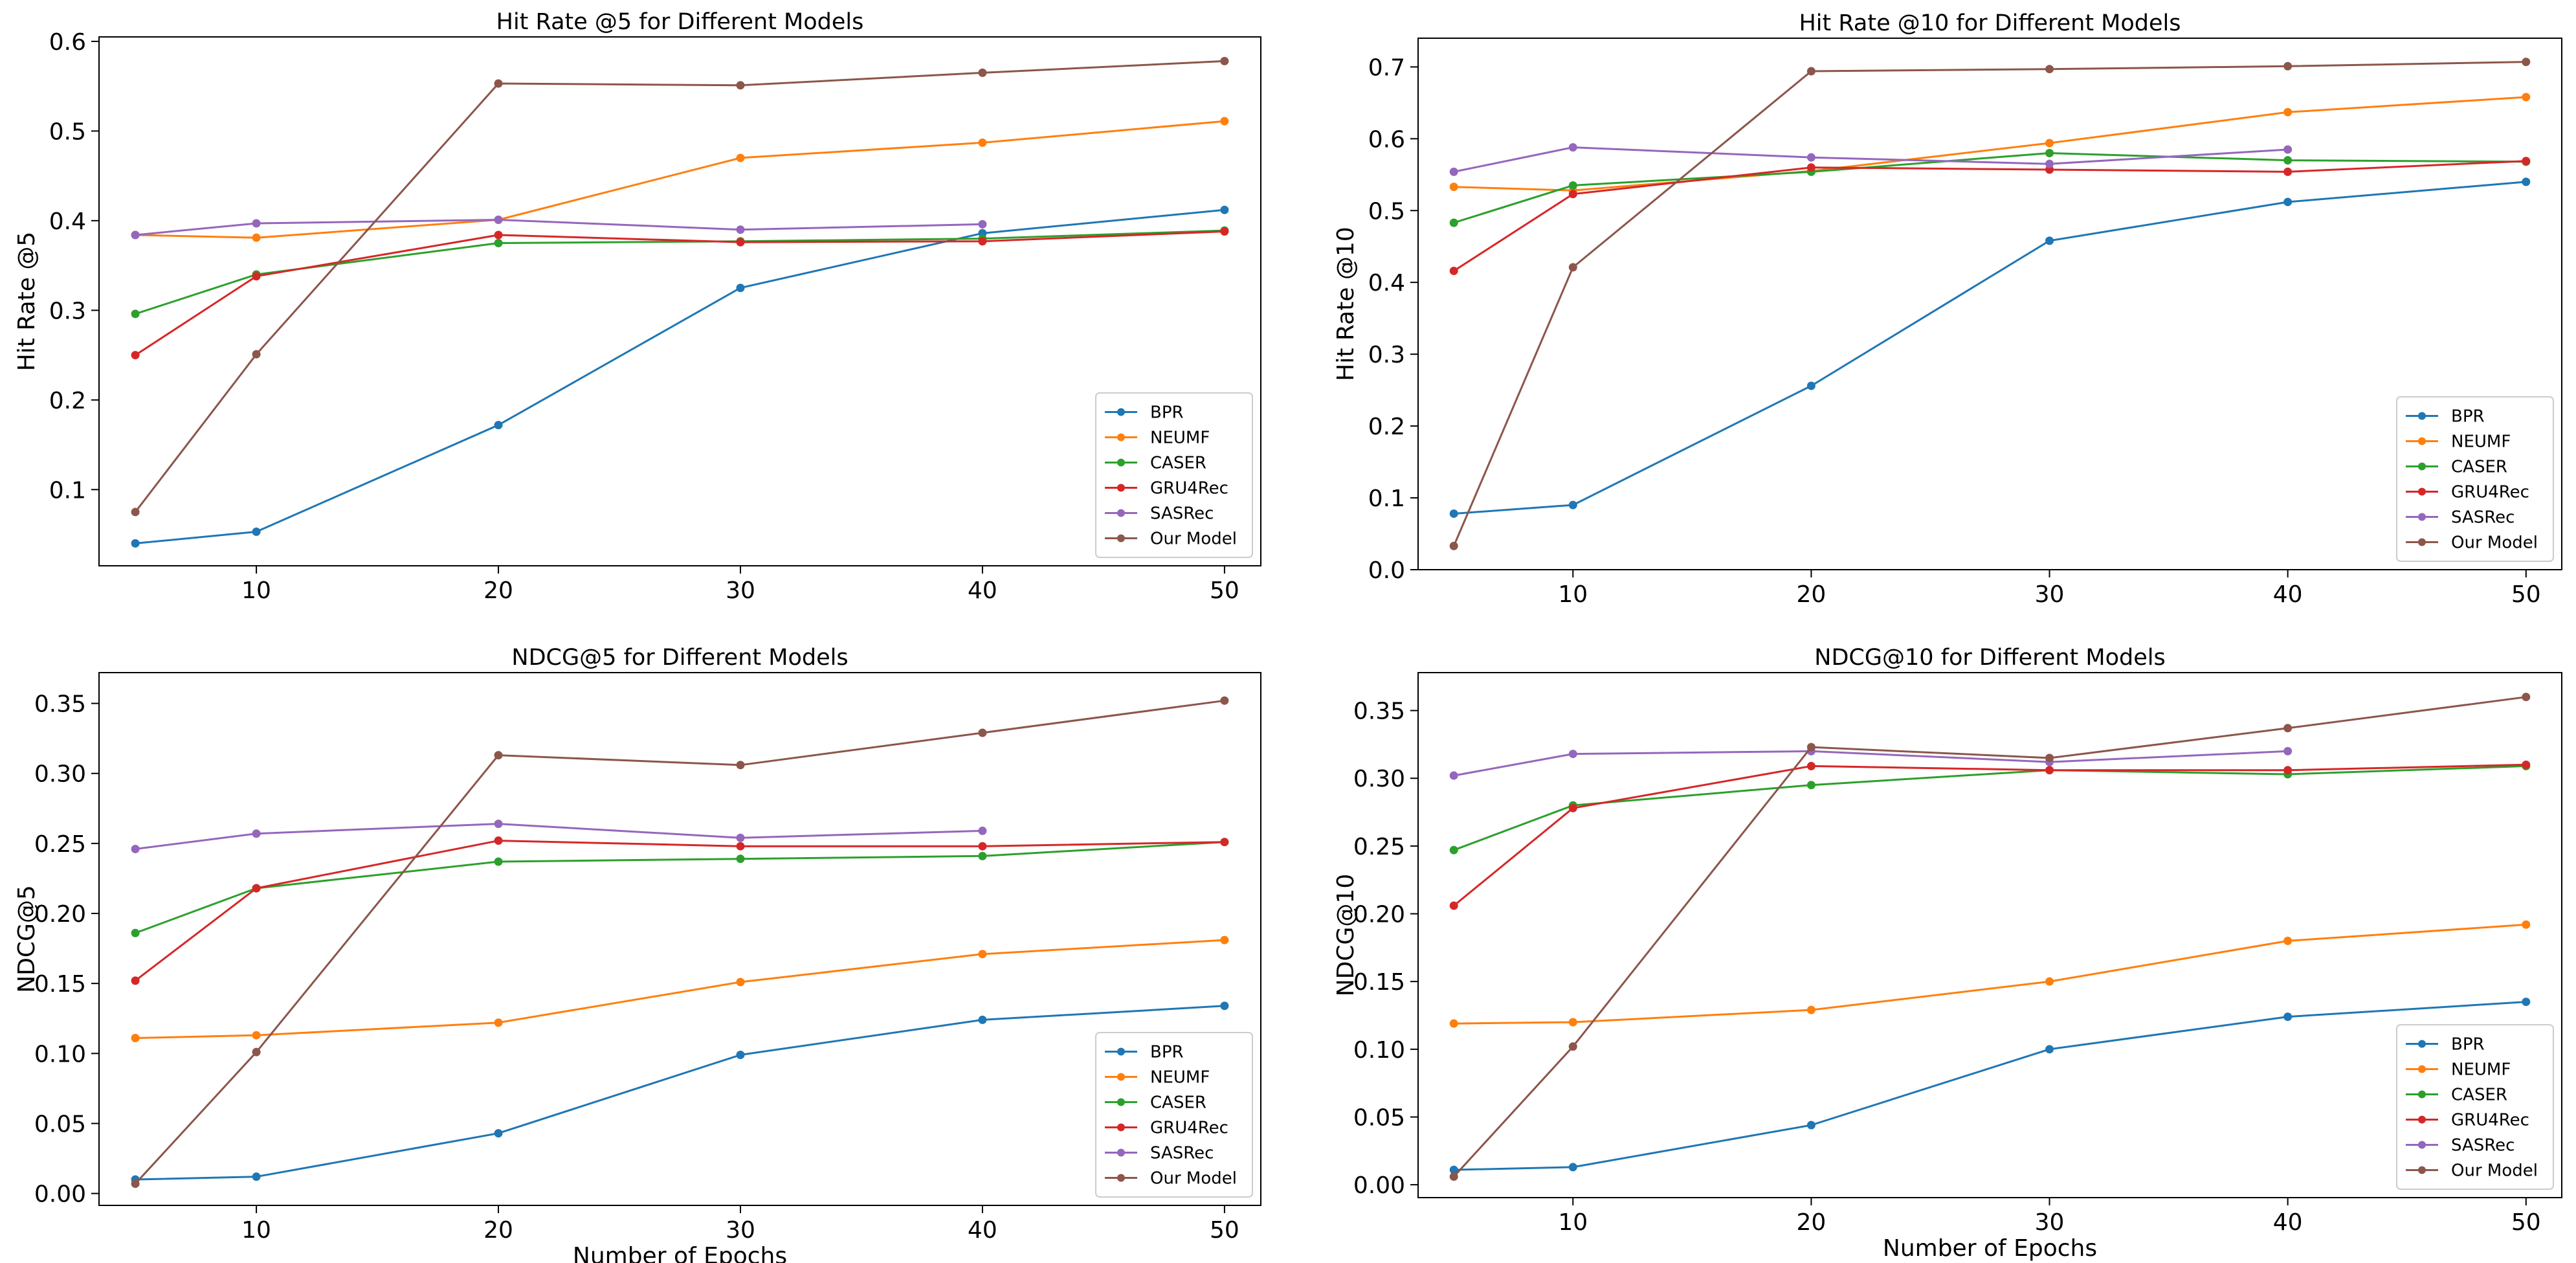 The width and height of the screenshot is (2576, 1263). I want to click on chart-2-legend-our-model-marker, so click(2422, 542).